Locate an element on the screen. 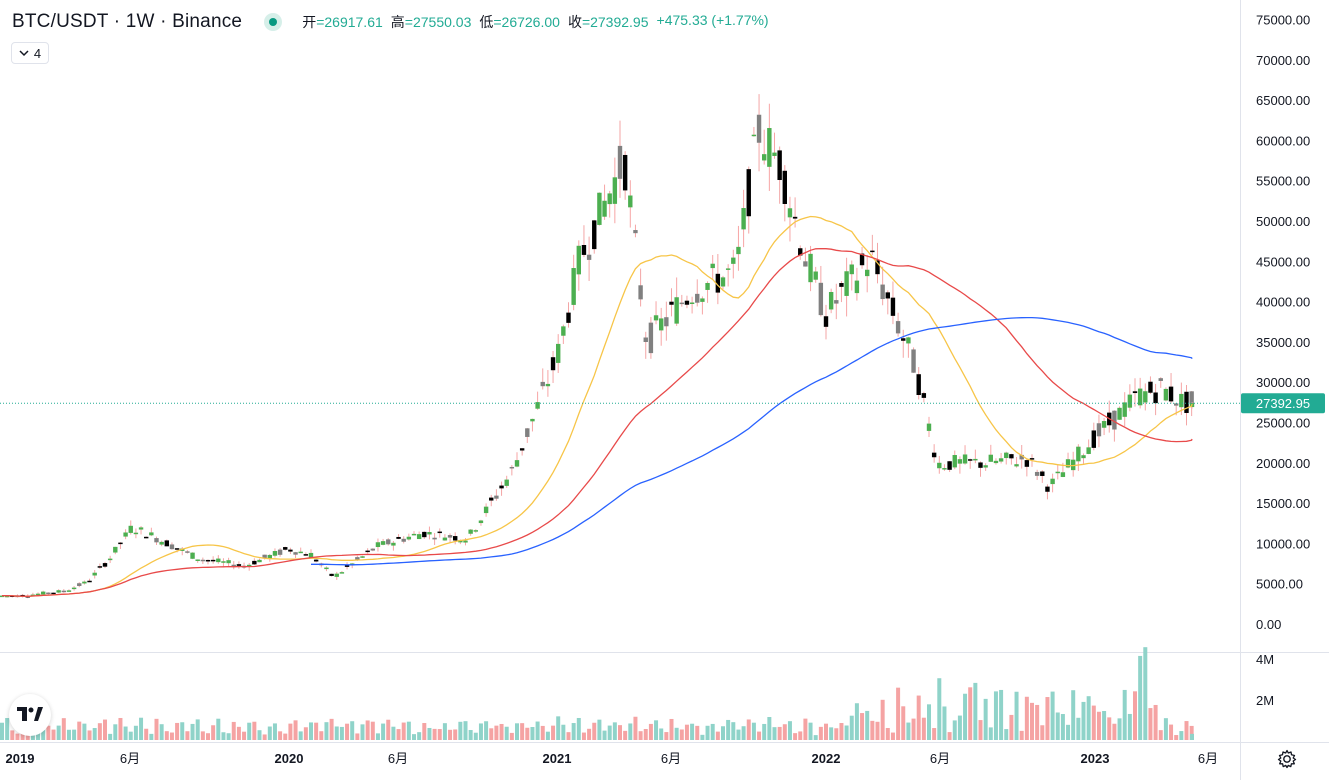 This screenshot has width=1329, height=780. indicator-count: 4 is located at coordinates (37, 53).